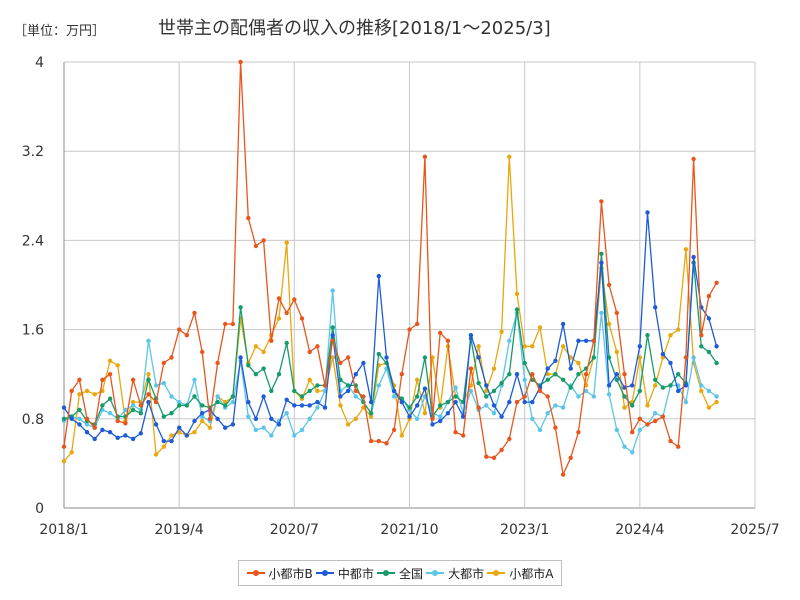  What do you see at coordinates (179, 530) in the screenshot?
I see `x-tick-label: 2019/4` at bounding box center [179, 530].